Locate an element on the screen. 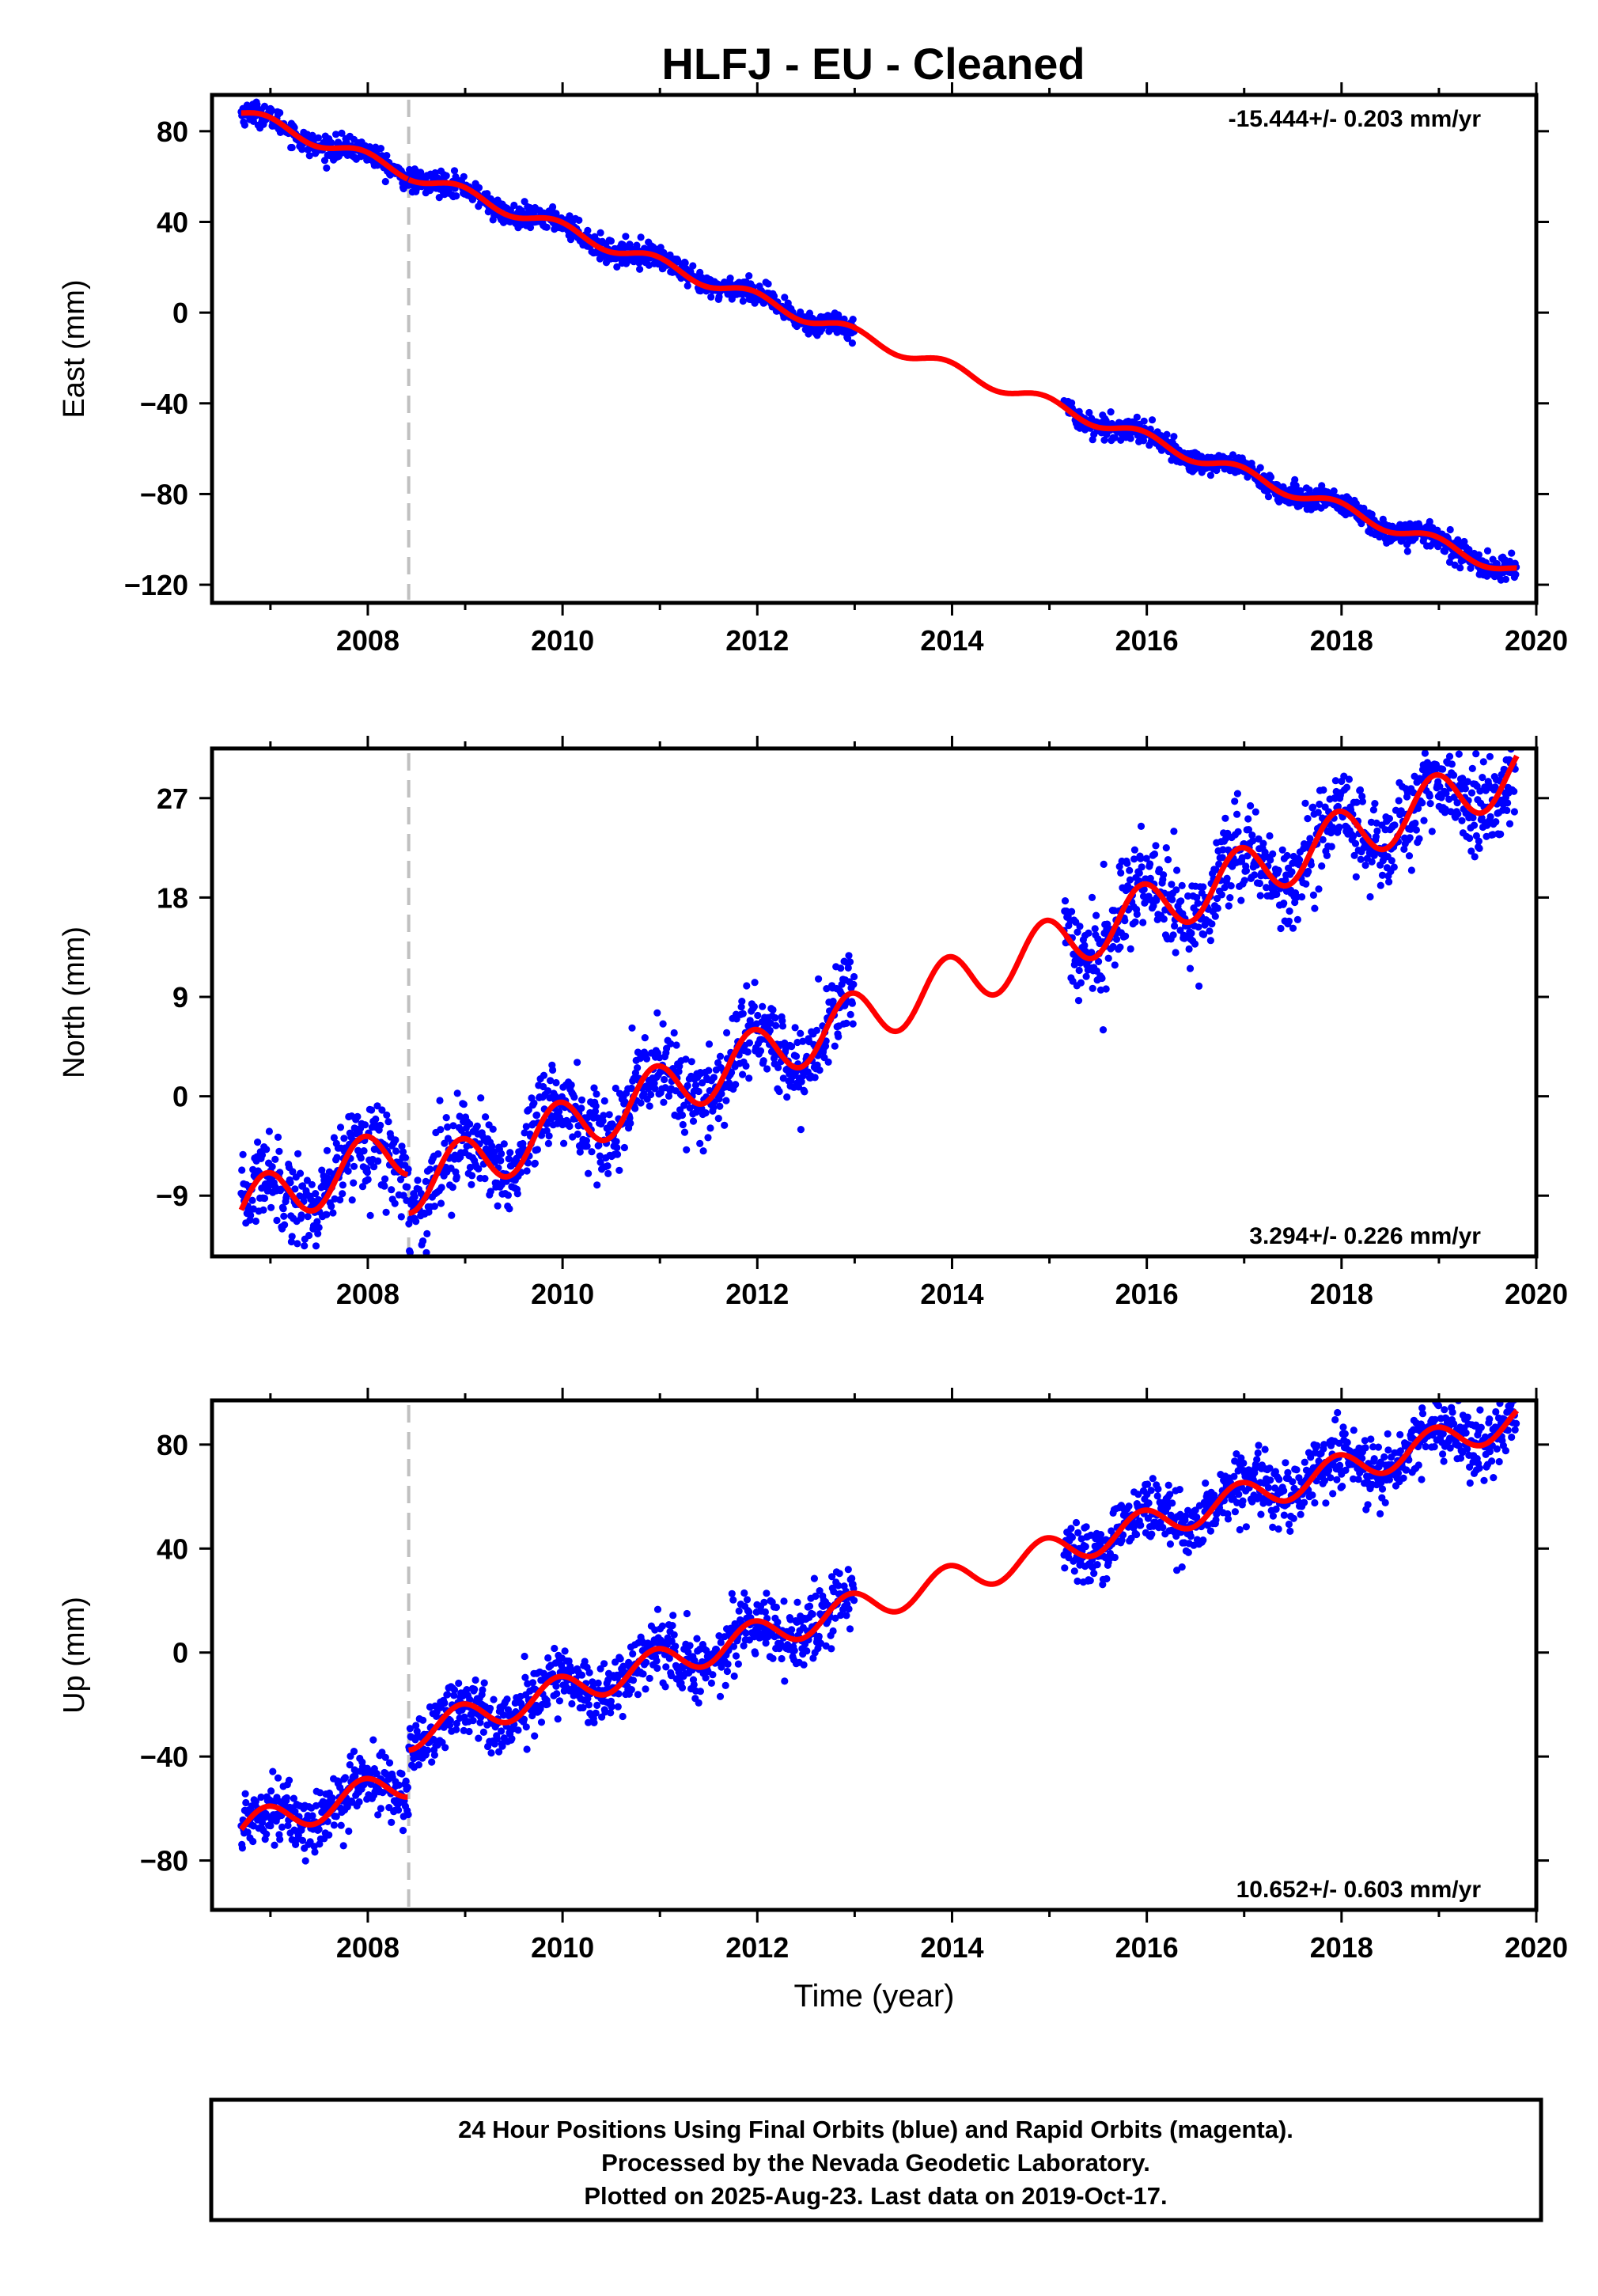  y-tick-label: −40 is located at coordinates (164, 404).